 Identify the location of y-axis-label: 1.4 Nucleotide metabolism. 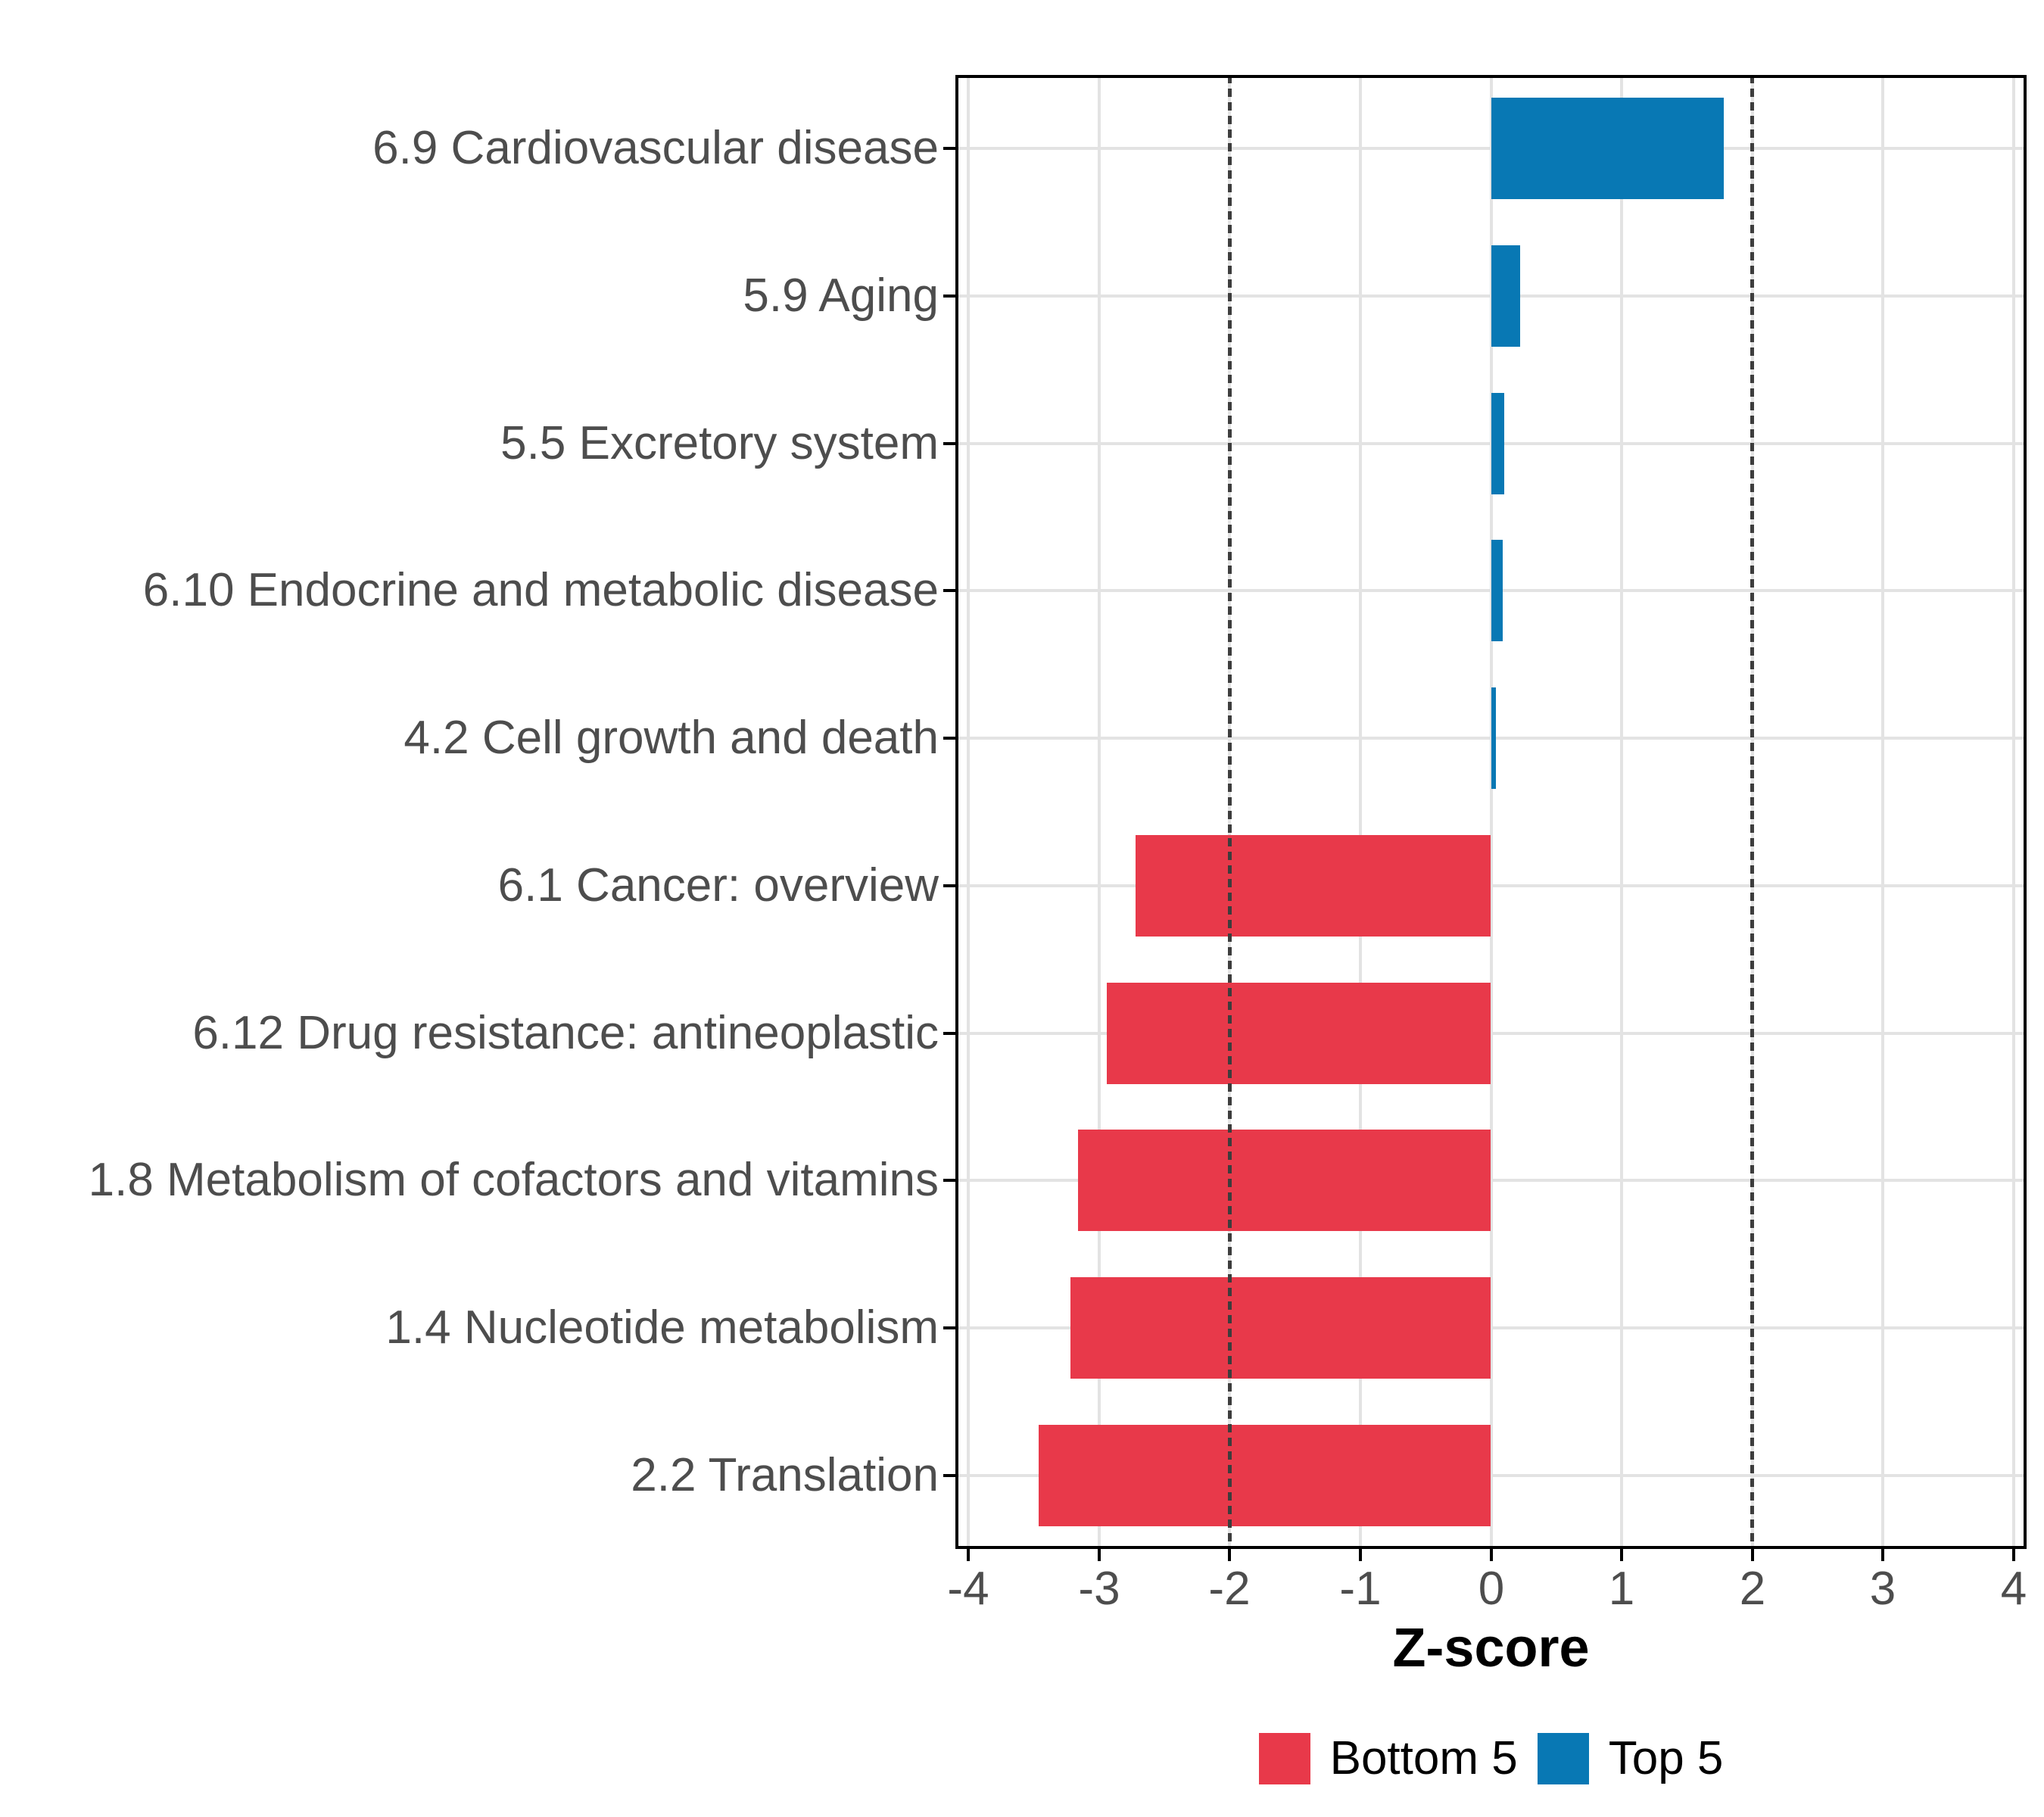
(662, 1327).